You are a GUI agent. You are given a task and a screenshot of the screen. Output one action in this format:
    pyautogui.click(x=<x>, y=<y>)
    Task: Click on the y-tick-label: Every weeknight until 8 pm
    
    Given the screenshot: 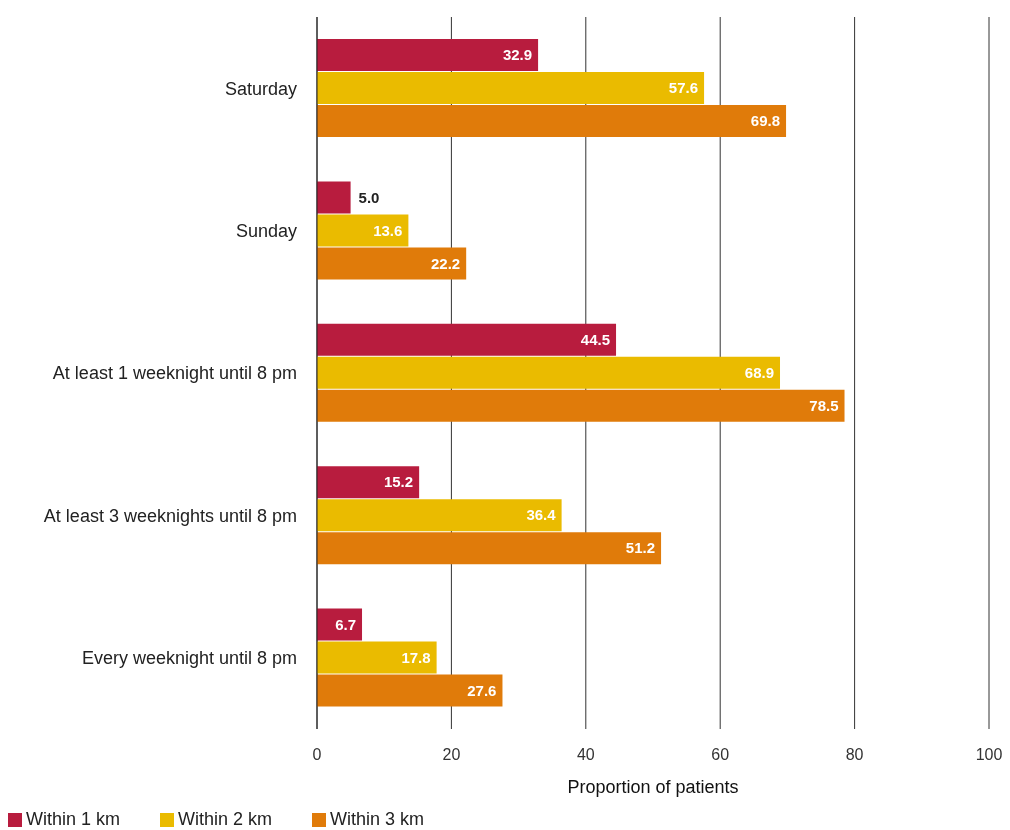 What is the action you would take?
    pyautogui.click(x=189, y=658)
    